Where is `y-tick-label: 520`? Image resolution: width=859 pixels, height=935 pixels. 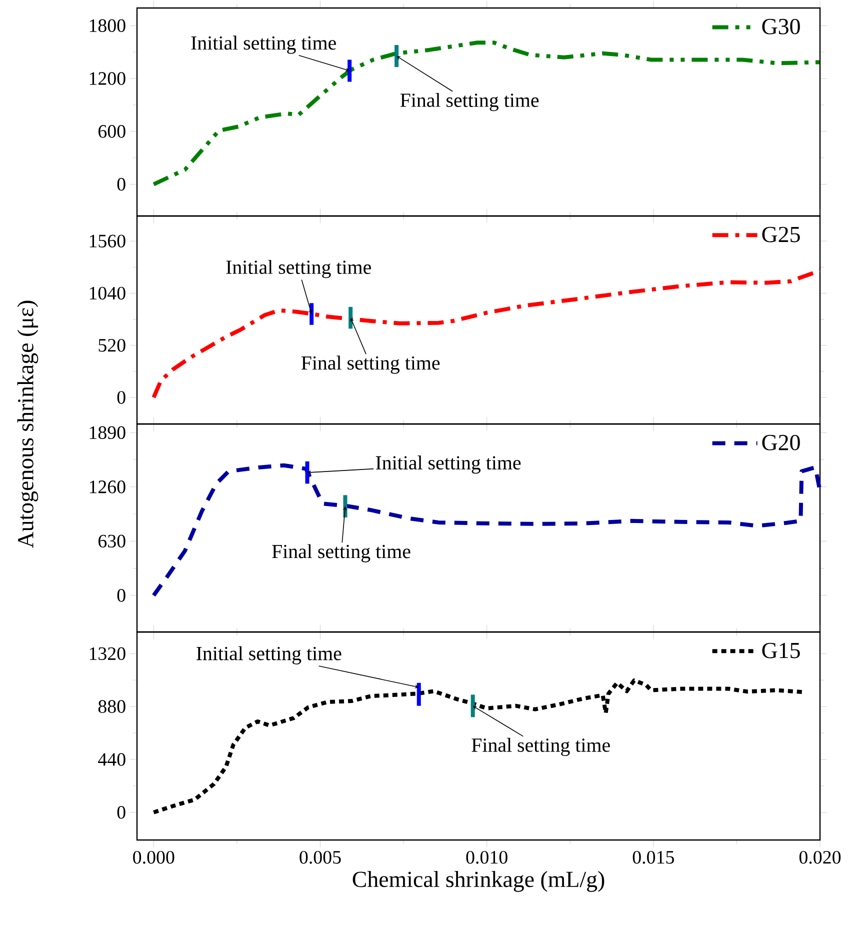 y-tick-label: 520 is located at coordinates (112, 345).